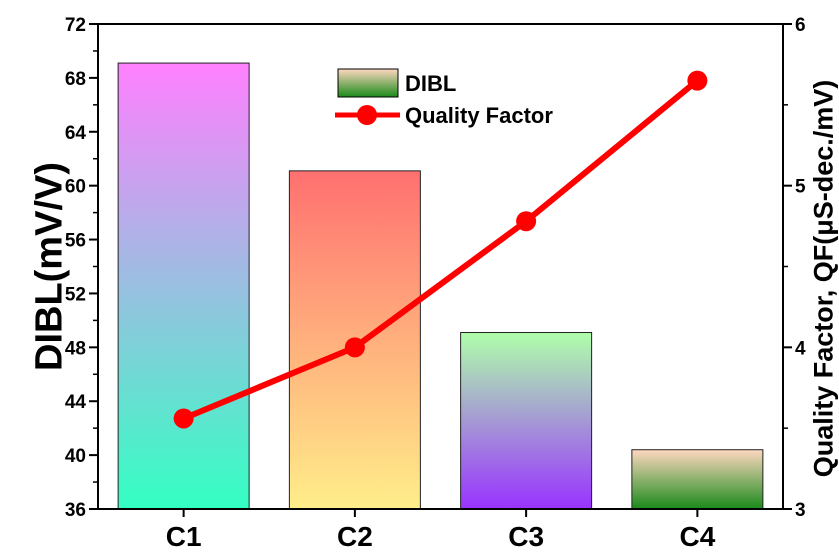 The width and height of the screenshot is (839, 552). Describe the element at coordinates (430, 83) in the screenshot. I see `legend-label-dibl: DIBL` at that location.